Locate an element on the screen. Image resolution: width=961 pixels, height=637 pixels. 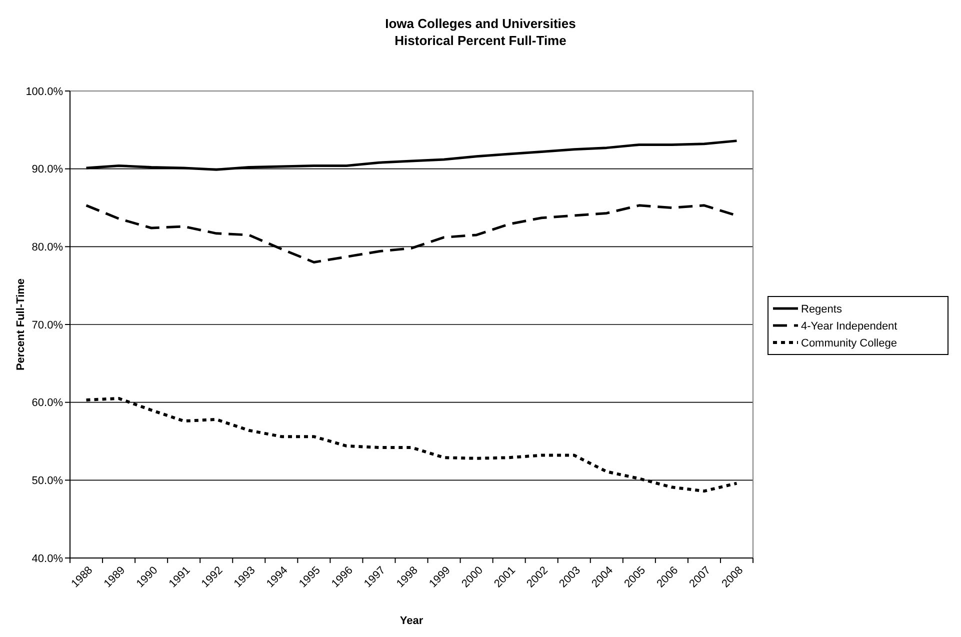
chart-title: Iowa Colleges and Universities is located at coordinates (480, 23).